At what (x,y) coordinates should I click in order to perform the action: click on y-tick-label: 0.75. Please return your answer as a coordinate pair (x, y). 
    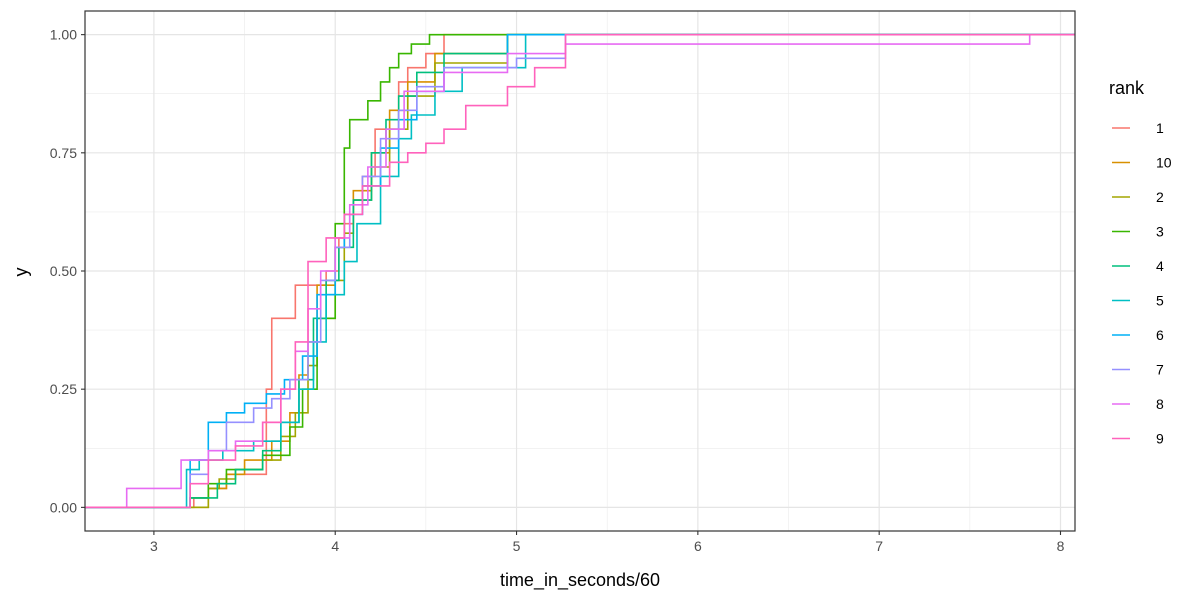
    Looking at the image, I should click on (63, 153).